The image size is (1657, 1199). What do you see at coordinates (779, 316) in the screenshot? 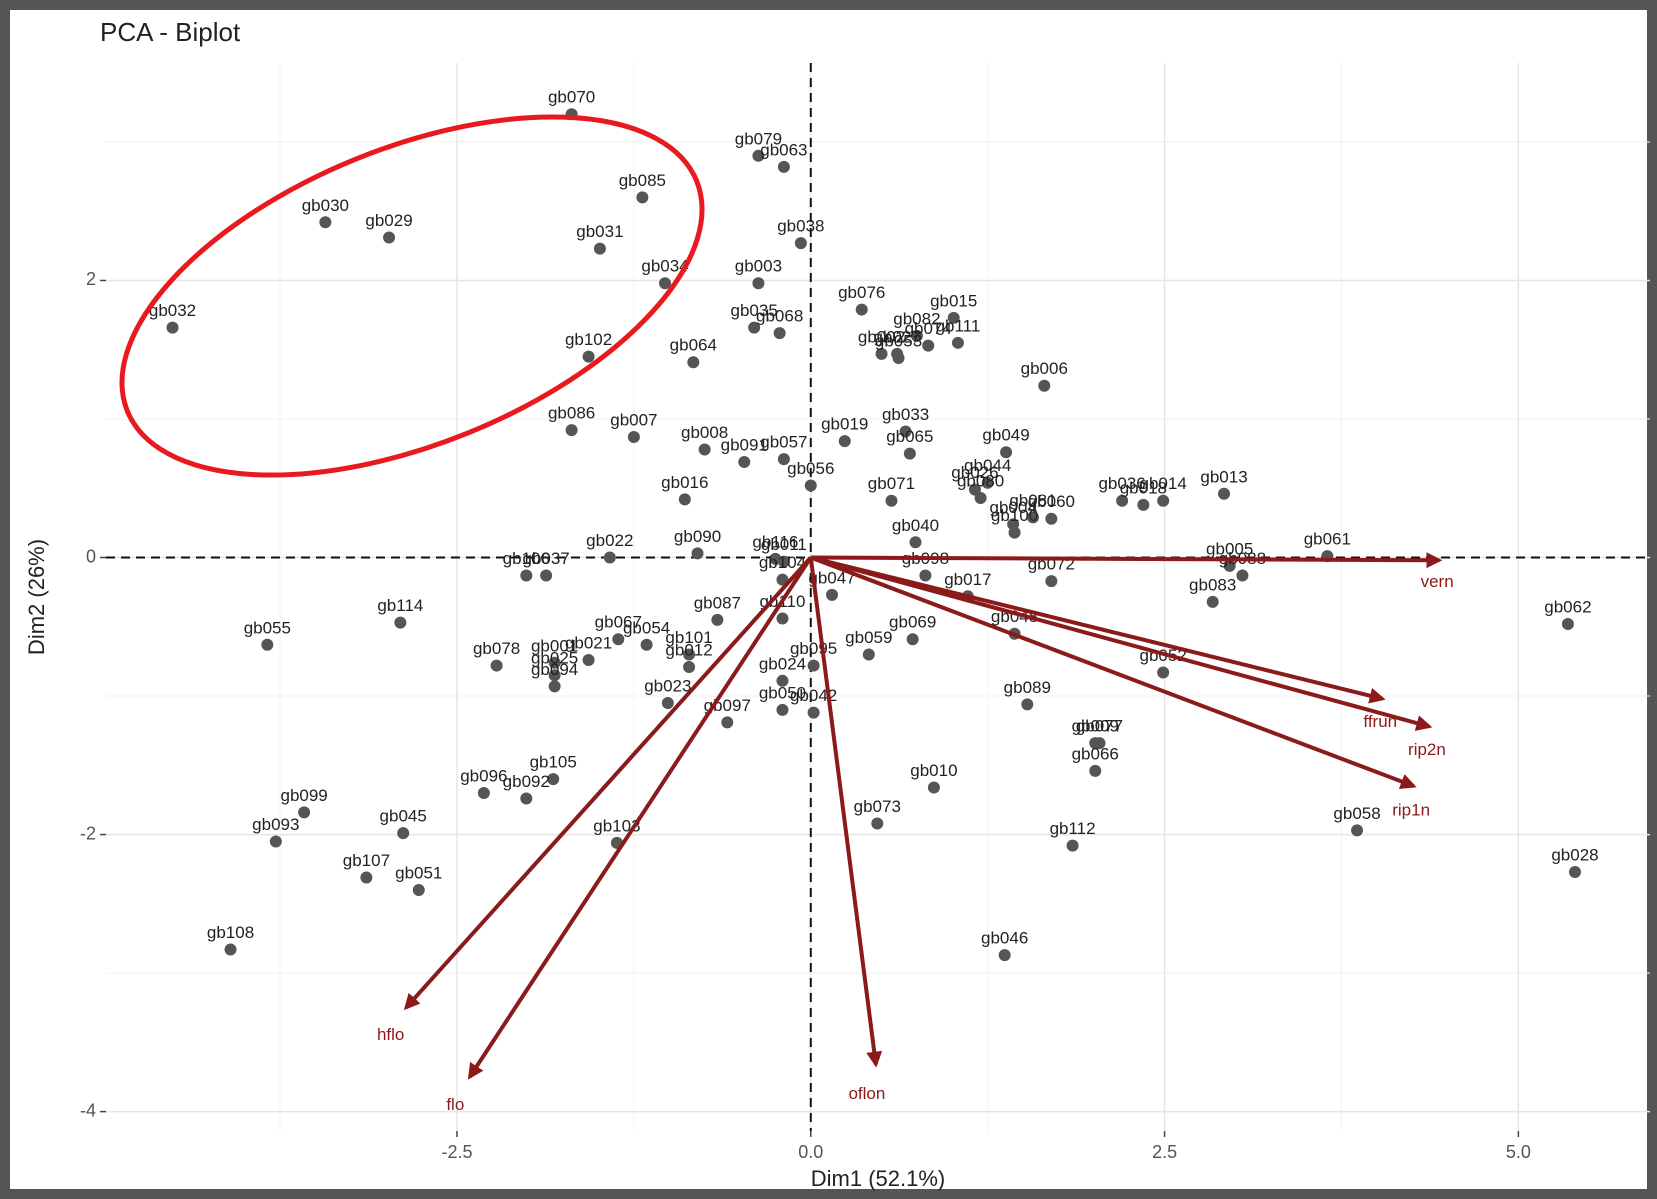
I see `point-label: gb068` at bounding box center [779, 316].